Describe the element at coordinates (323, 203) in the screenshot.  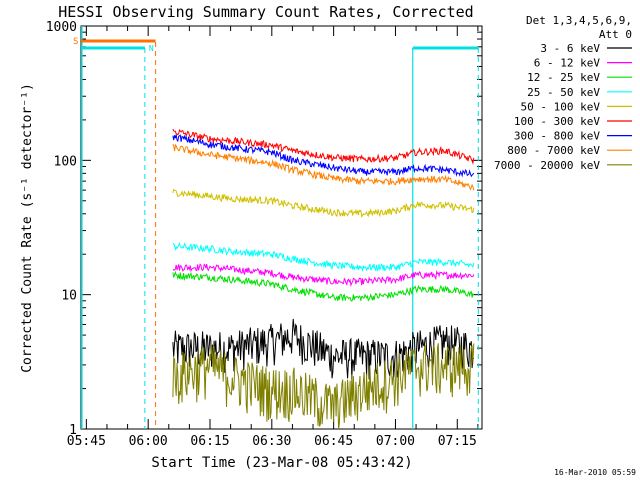
I see `series-line-50-100-keV` at that location.